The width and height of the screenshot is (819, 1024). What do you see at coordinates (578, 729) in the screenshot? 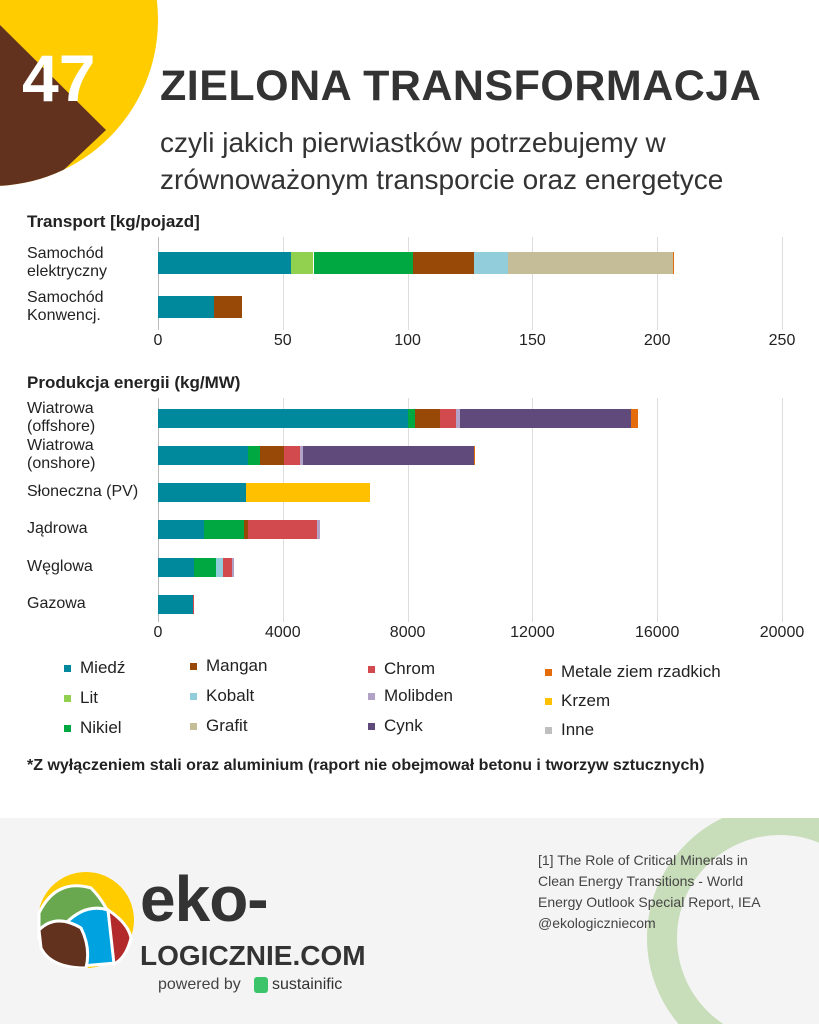
I see `legend-label: Inne` at bounding box center [578, 729].